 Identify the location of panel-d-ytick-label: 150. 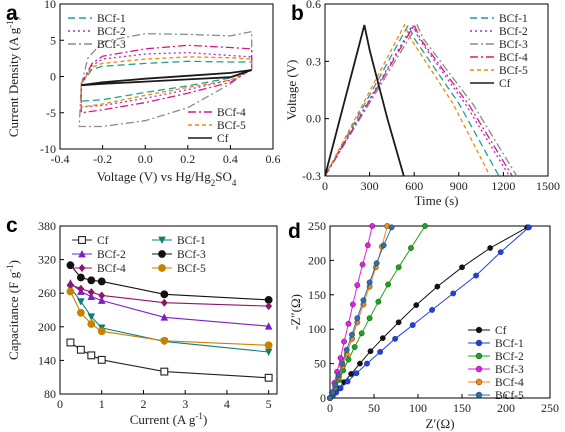
(317, 295).